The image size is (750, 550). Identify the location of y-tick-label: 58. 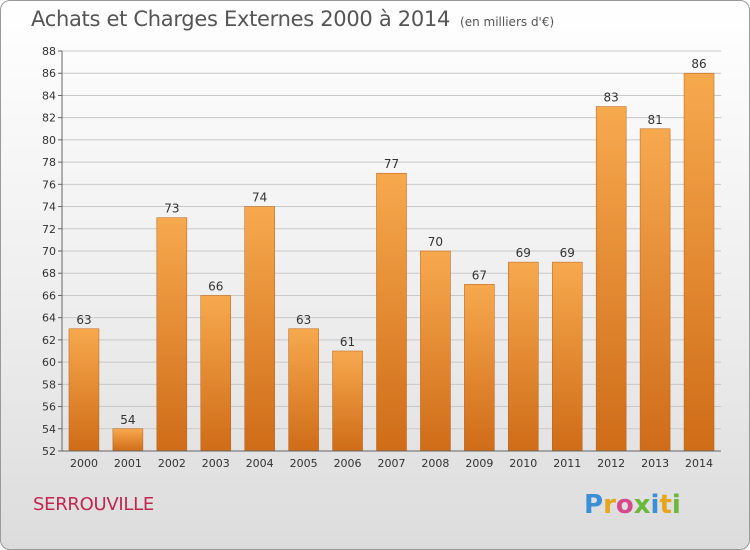
(49, 384).